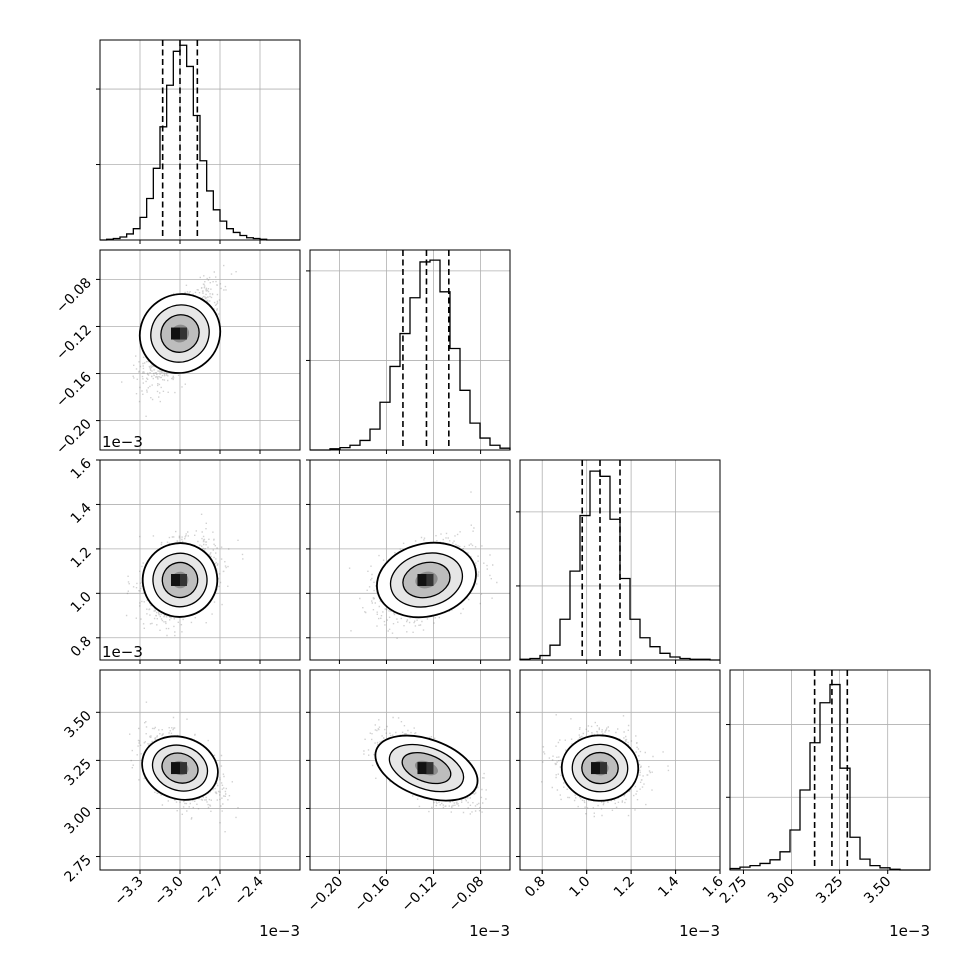 The height and width of the screenshot is (970, 970). Describe the element at coordinates (77, 820) in the screenshot. I see `y-tick-label: 3.00` at that location.